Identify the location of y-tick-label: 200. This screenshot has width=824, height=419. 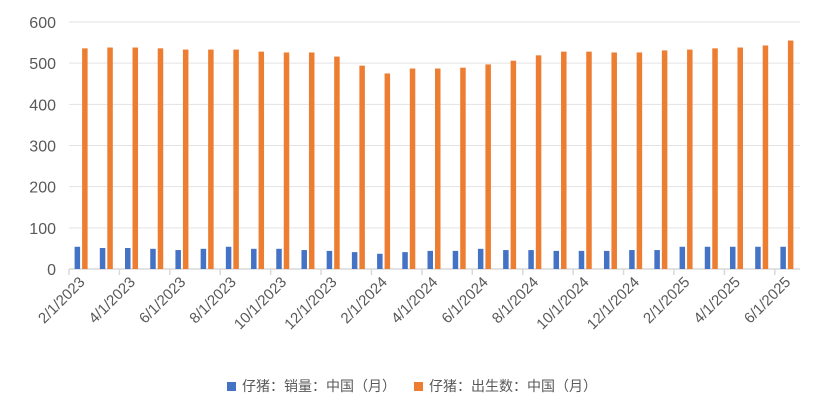
(42, 188).